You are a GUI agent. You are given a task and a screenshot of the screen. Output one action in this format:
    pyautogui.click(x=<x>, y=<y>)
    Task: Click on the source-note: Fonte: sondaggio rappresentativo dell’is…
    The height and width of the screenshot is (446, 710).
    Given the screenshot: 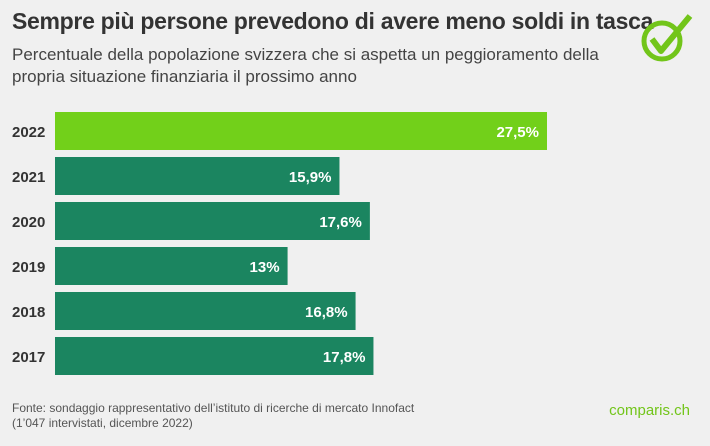 What is the action you would take?
    pyautogui.click(x=213, y=416)
    